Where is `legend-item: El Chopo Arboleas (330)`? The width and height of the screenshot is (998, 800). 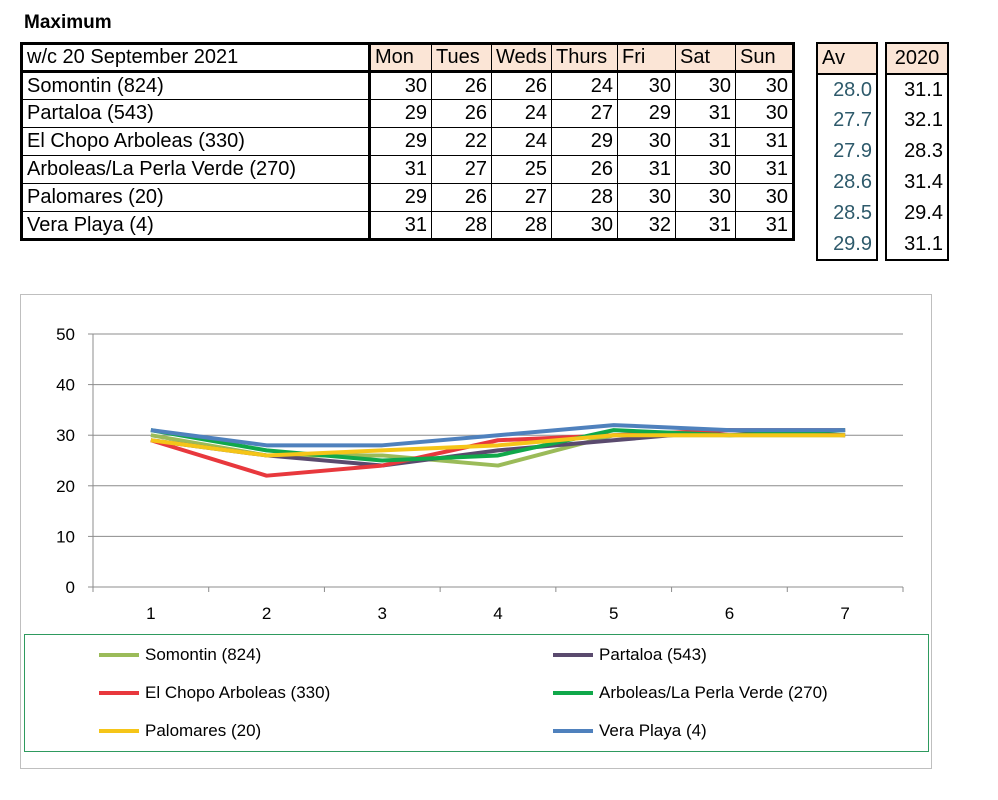 legend-item: El Chopo Arboleas (330) is located at coordinates (214, 693).